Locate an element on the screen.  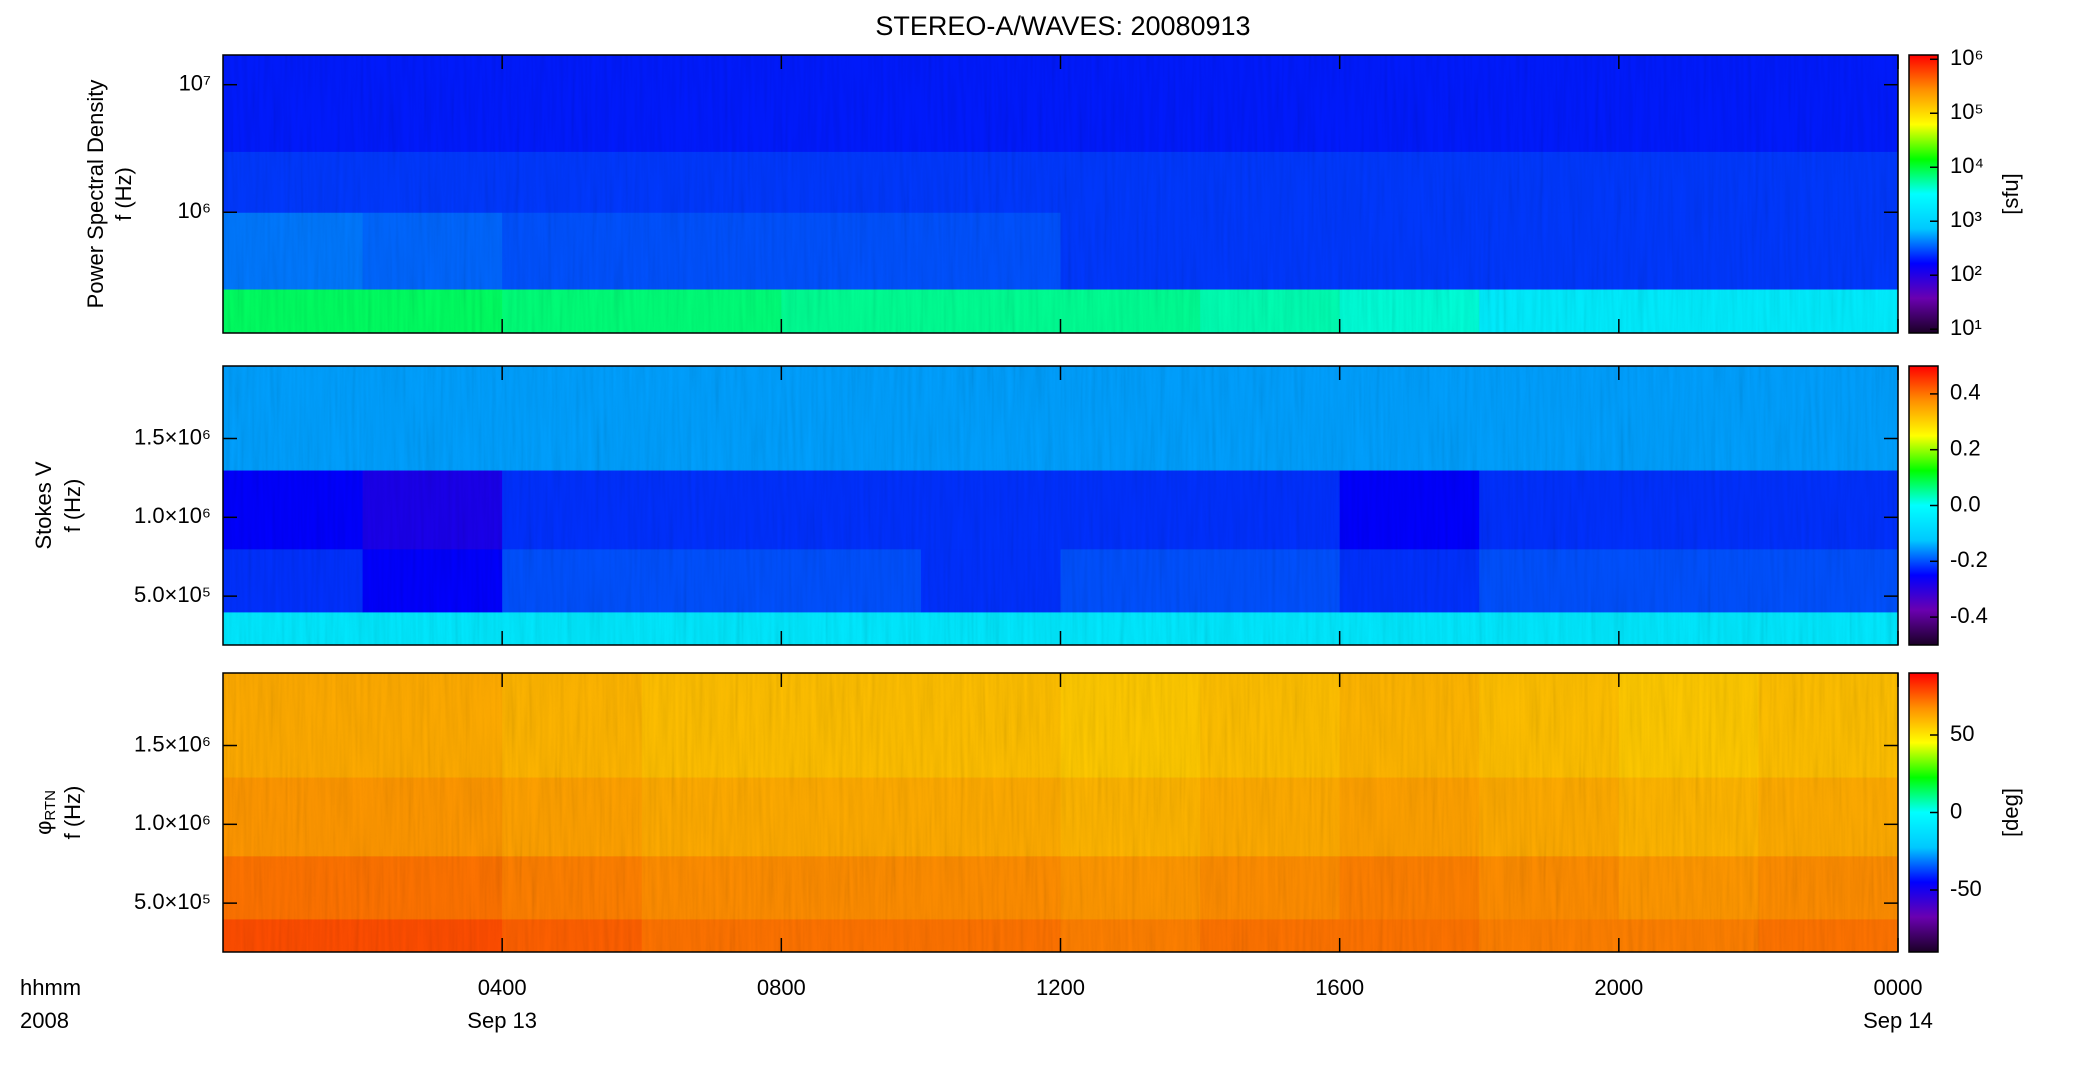
colorbar-label: [sfu] is located at coordinates (2010, 194).